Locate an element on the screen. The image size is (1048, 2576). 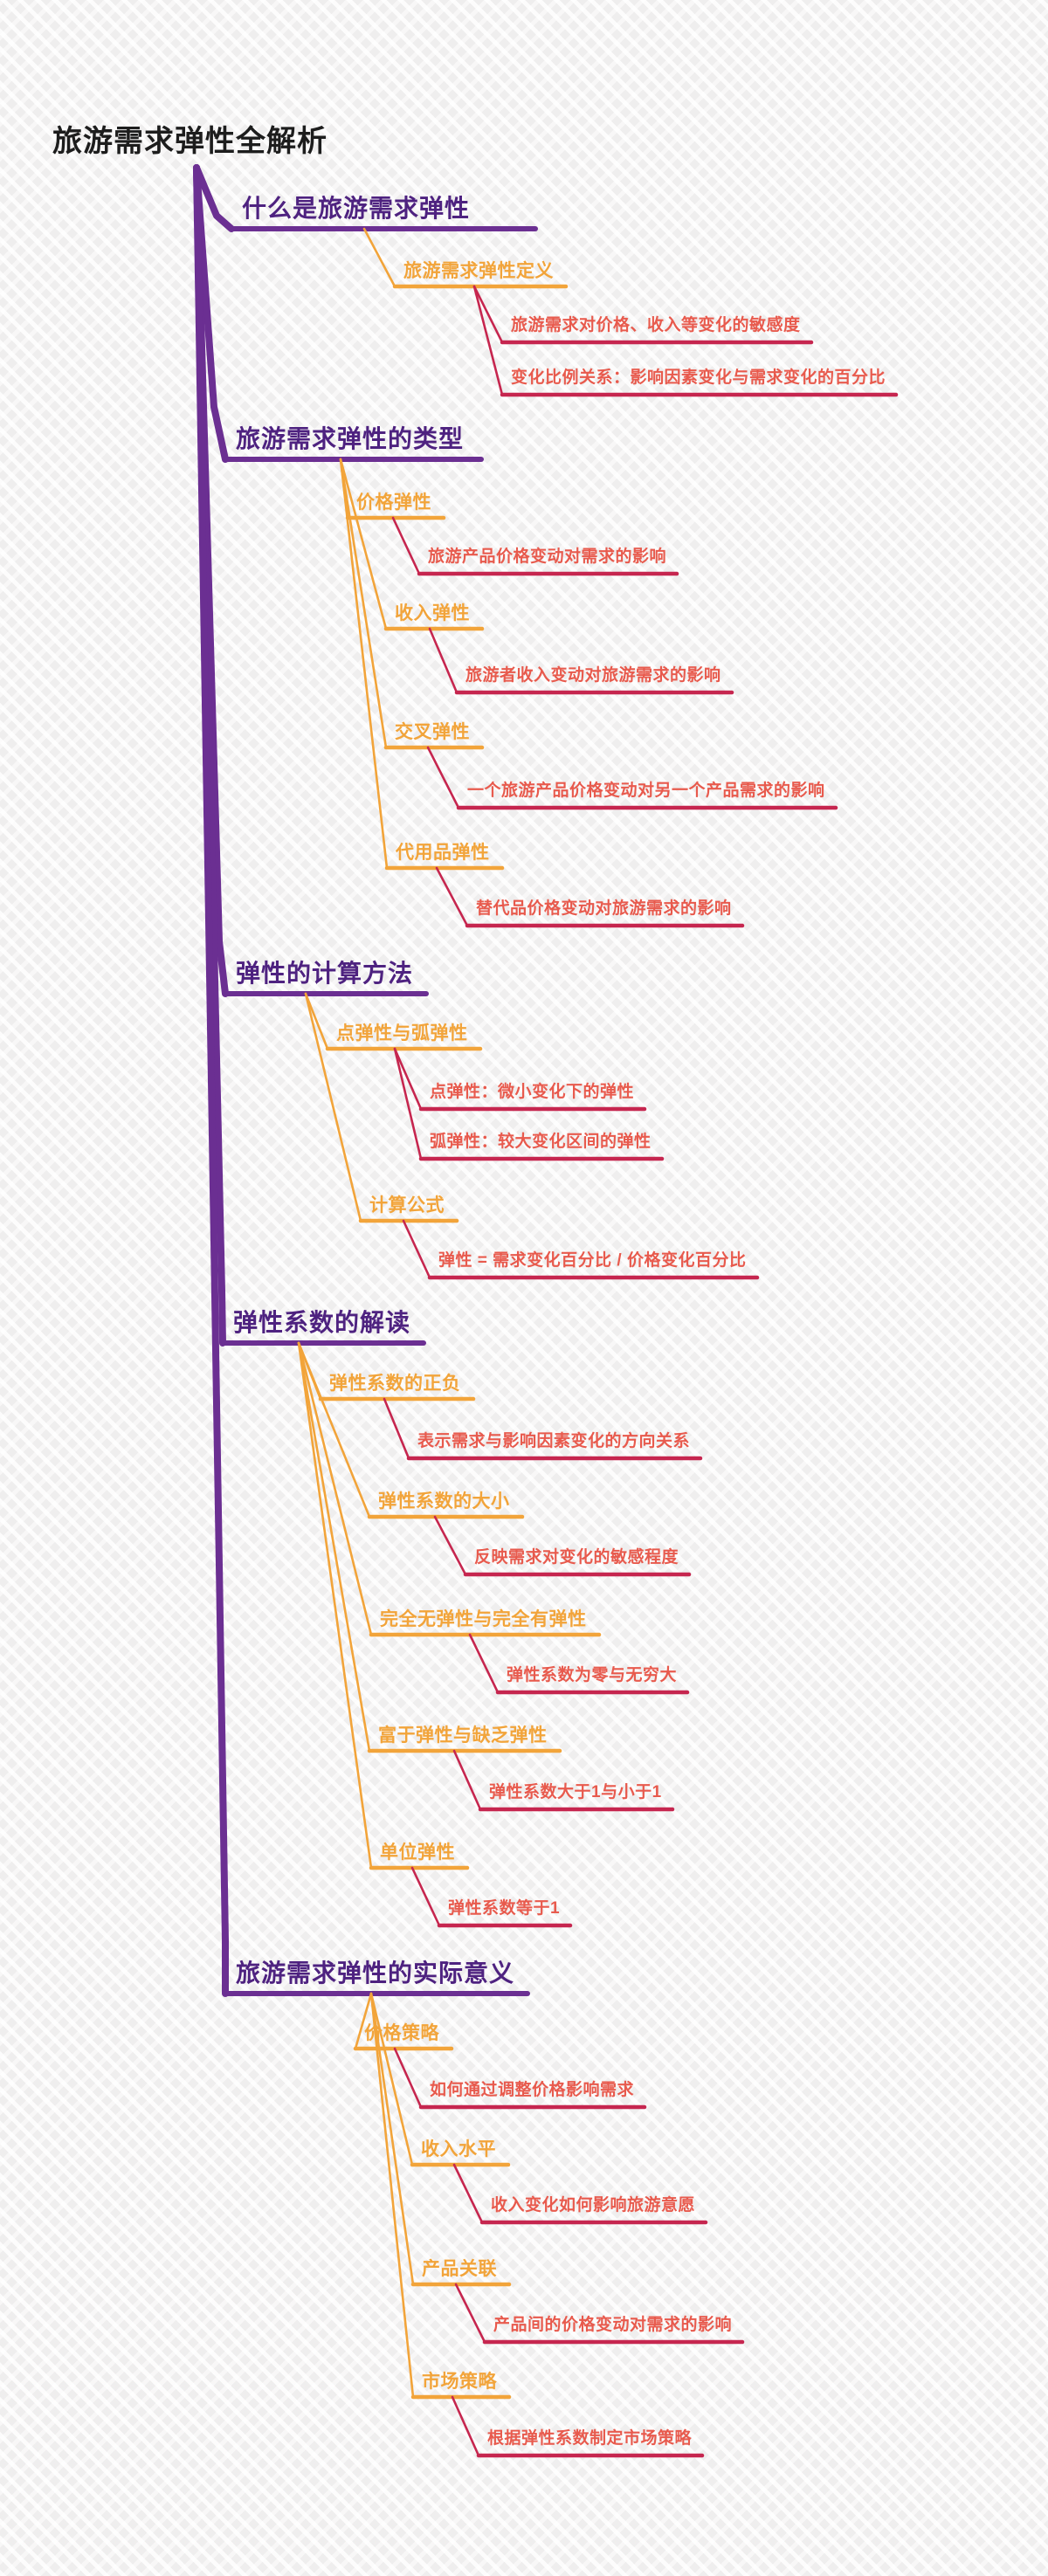
detail-node: 替代品价格变动对旅游需求的影响 is located at coordinates (604, 908).